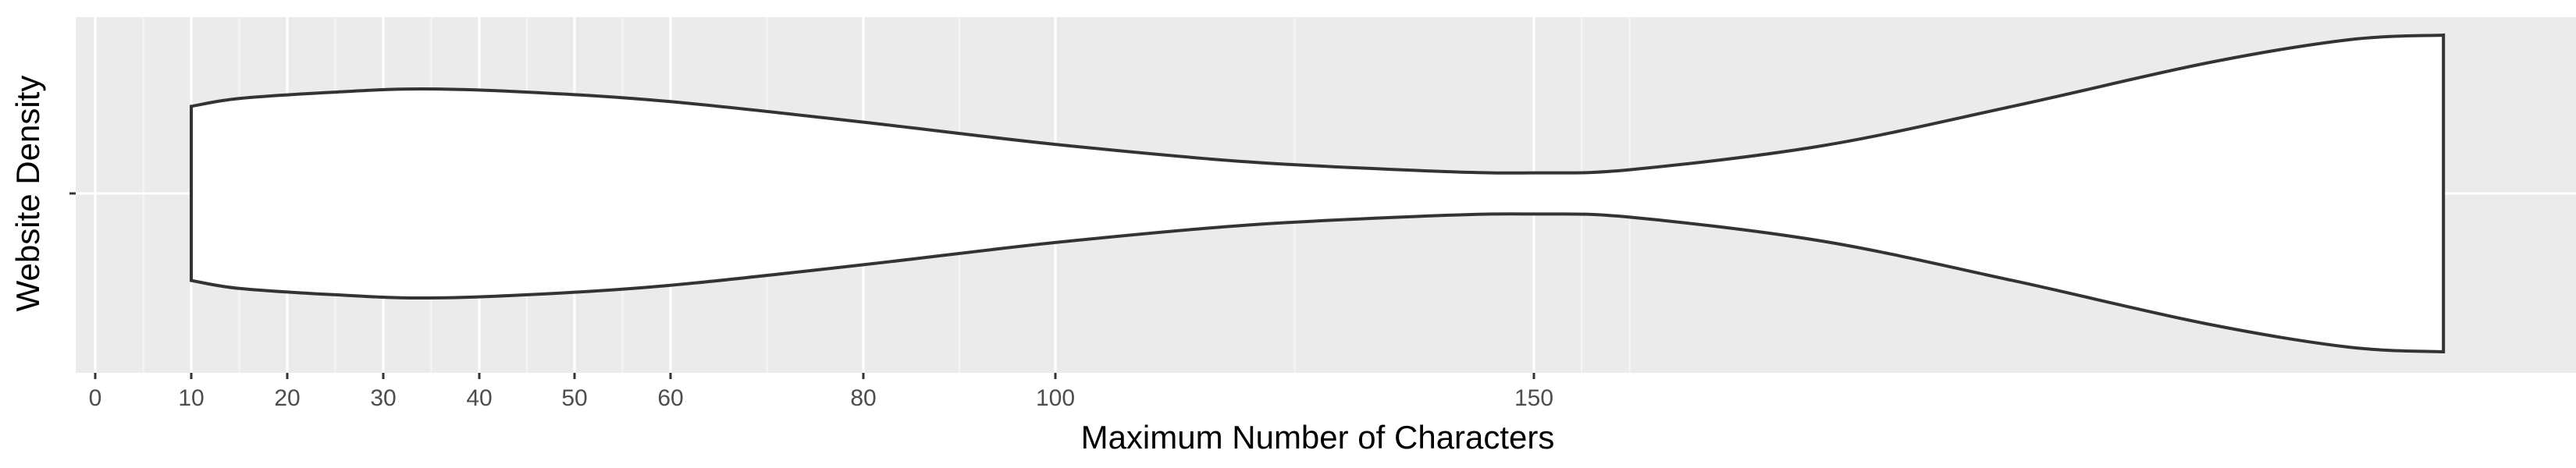 The height and width of the screenshot is (468, 2576). What do you see at coordinates (479, 398) in the screenshot?
I see `x-tick-label: 40` at bounding box center [479, 398].